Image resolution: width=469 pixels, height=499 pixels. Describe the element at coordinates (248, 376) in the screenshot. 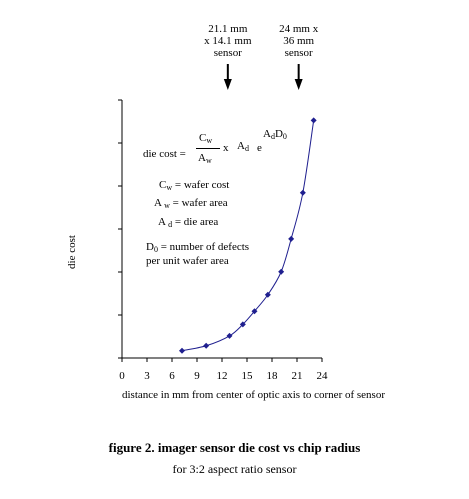

I see `x-tick-label: 15` at that location.